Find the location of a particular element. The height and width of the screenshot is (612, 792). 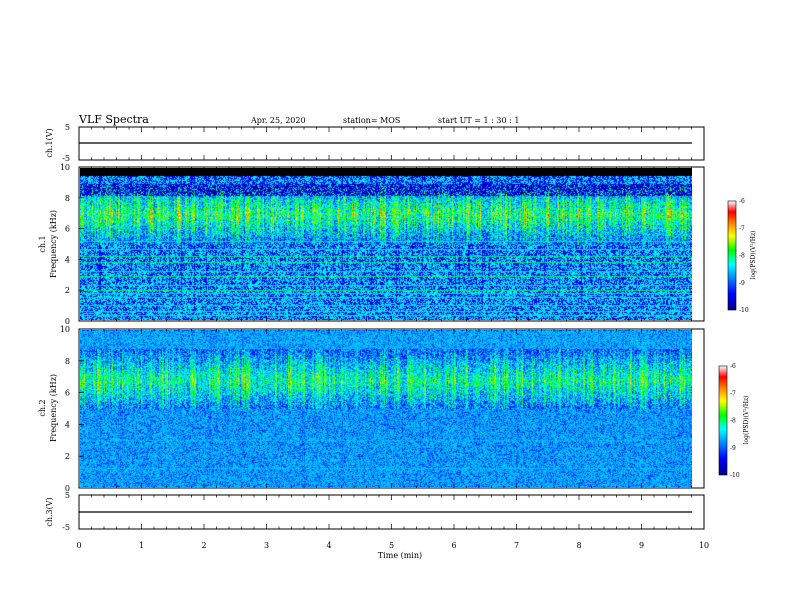

x-tick-label: 8 is located at coordinates (578, 545).